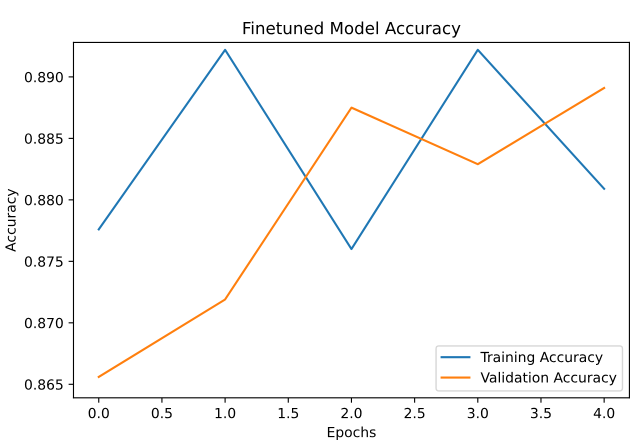 This screenshot has width=639, height=447. What do you see at coordinates (604, 413) in the screenshot?
I see `x-tick-label: 4.0` at bounding box center [604, 413].